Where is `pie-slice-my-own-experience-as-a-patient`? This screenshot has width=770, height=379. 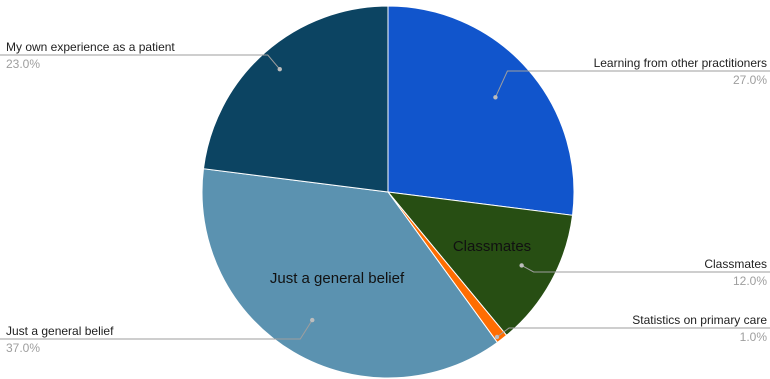
pie-slice-my-own-experience-as-a-patient is located at coordinates (295, 99).